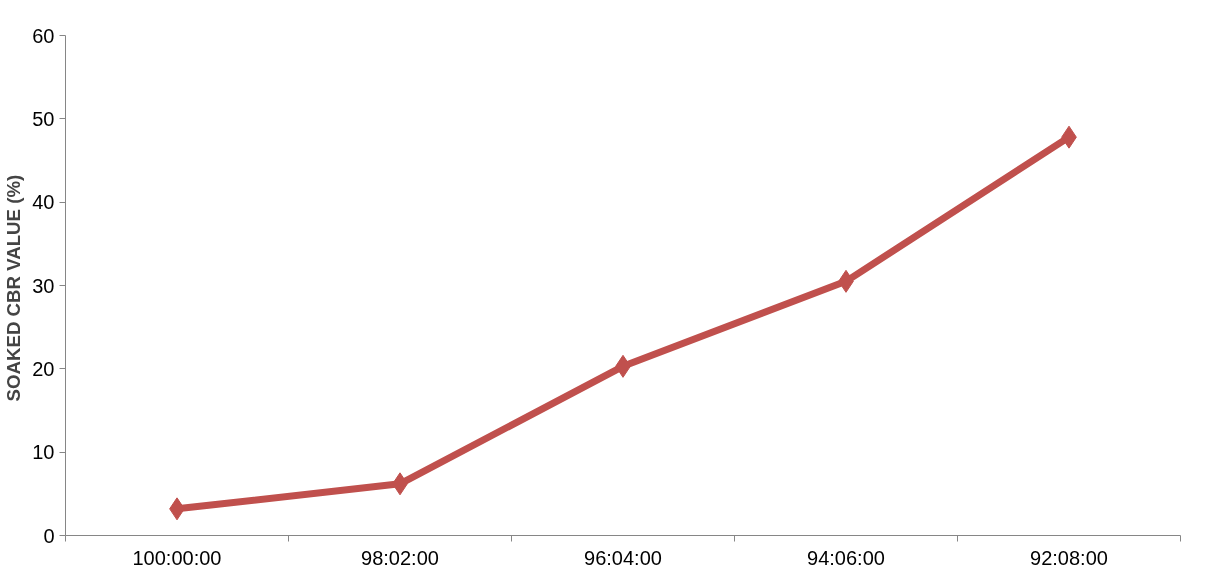  Describe the element at coordinates (14, 288) in the screenshot. I see `y-axis-title: SOAKED CBR VALUE (%)` at that location.